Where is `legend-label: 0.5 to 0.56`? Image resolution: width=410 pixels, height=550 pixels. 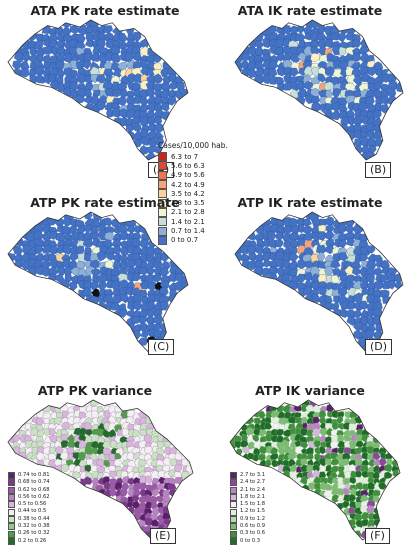 legend-label: 0.5 to 0.56 is located at coordinates (32, 504).